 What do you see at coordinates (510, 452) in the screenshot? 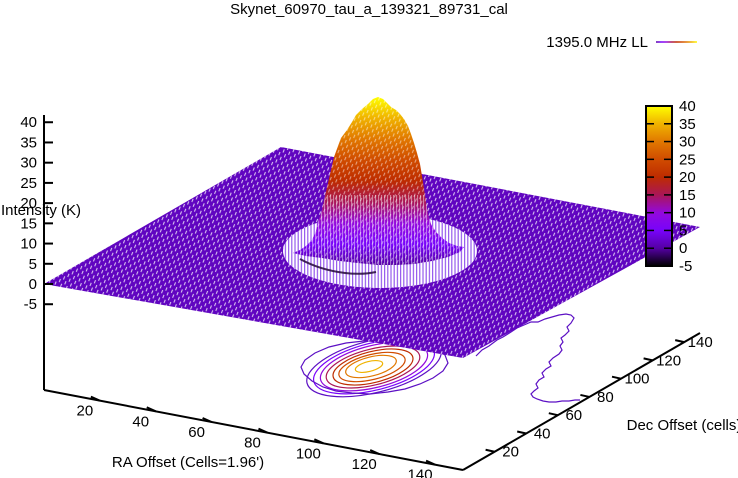
I see `y-tick-label: 20` at bounding box center [510, 452].